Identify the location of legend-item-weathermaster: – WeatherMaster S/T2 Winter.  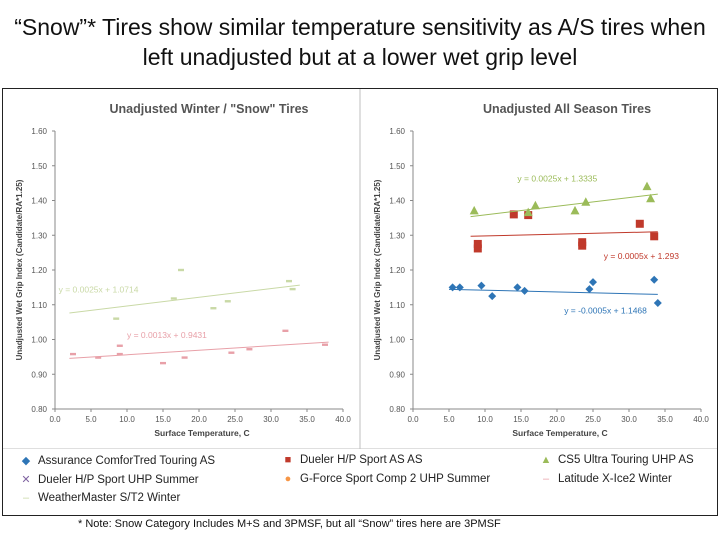
(100, 498).